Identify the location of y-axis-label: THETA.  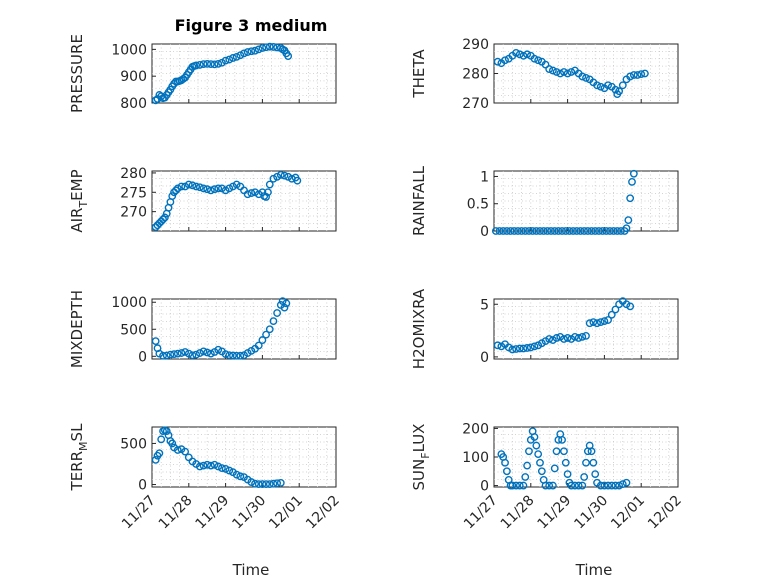
(419, 74).